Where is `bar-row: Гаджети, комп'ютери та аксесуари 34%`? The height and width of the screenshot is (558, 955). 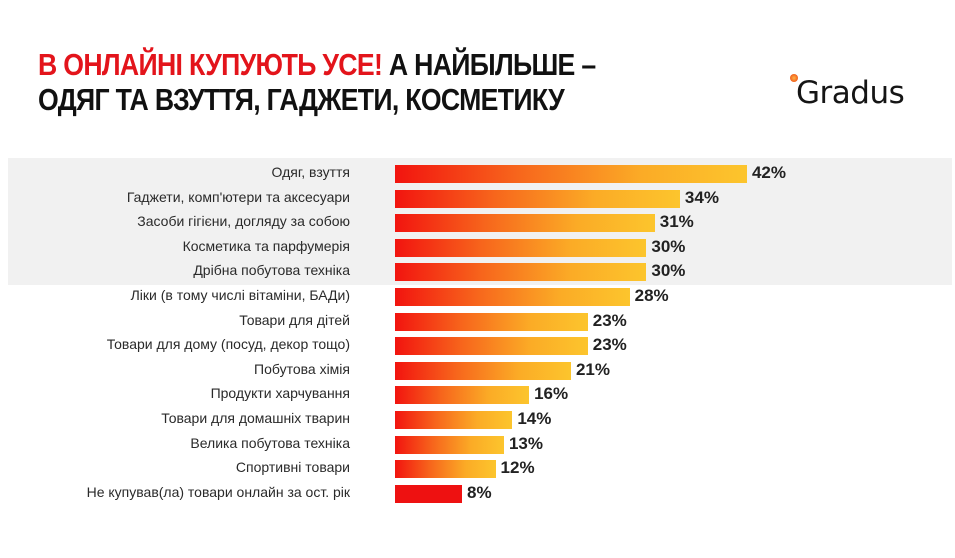
bar-row: Гаджети, комп'ютери та аксесуари 34% is located at coordinates (477, 200).